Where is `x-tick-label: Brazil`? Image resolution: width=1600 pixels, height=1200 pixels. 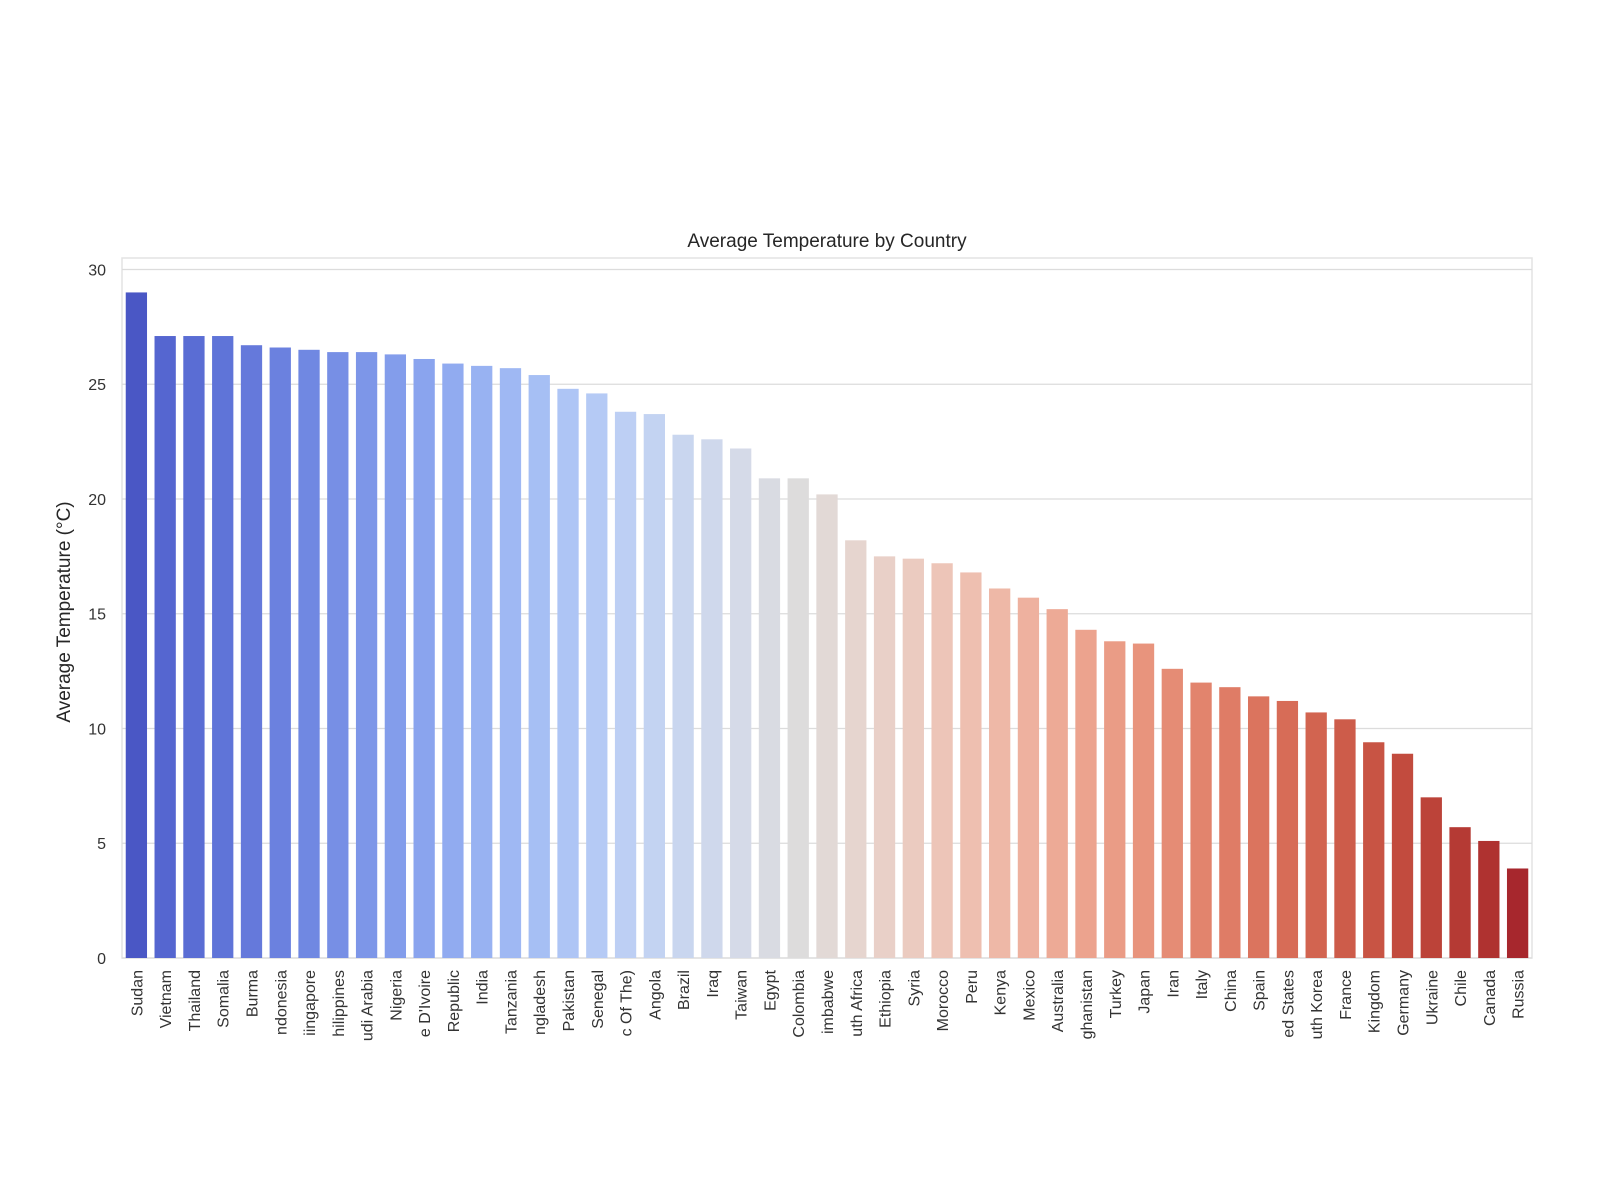 x-tick-label: Brazil is located at coordinates (684, 990).